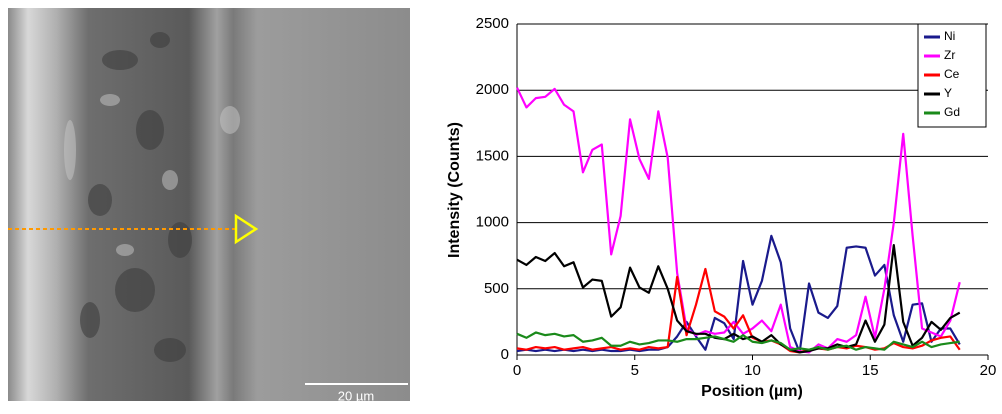 The width and height of the screenshot is (1002, 414). What do you see at coordinates (752, 391) in the screenshot?
I see `x-axis-title: Position (µm)` at bounding box center [752, 391].